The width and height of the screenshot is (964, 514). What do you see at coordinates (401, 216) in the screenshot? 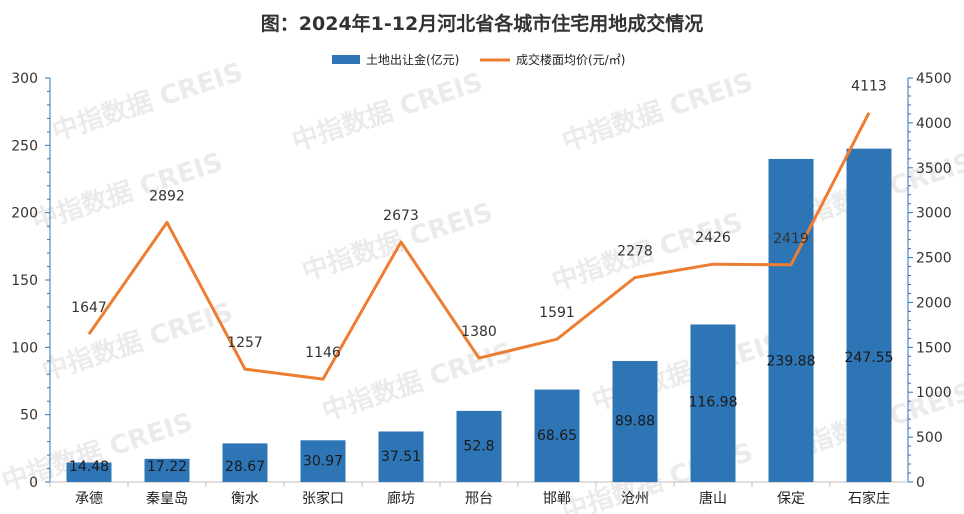
I see `line-value-label: 2673` at bounding box center [401, 216].